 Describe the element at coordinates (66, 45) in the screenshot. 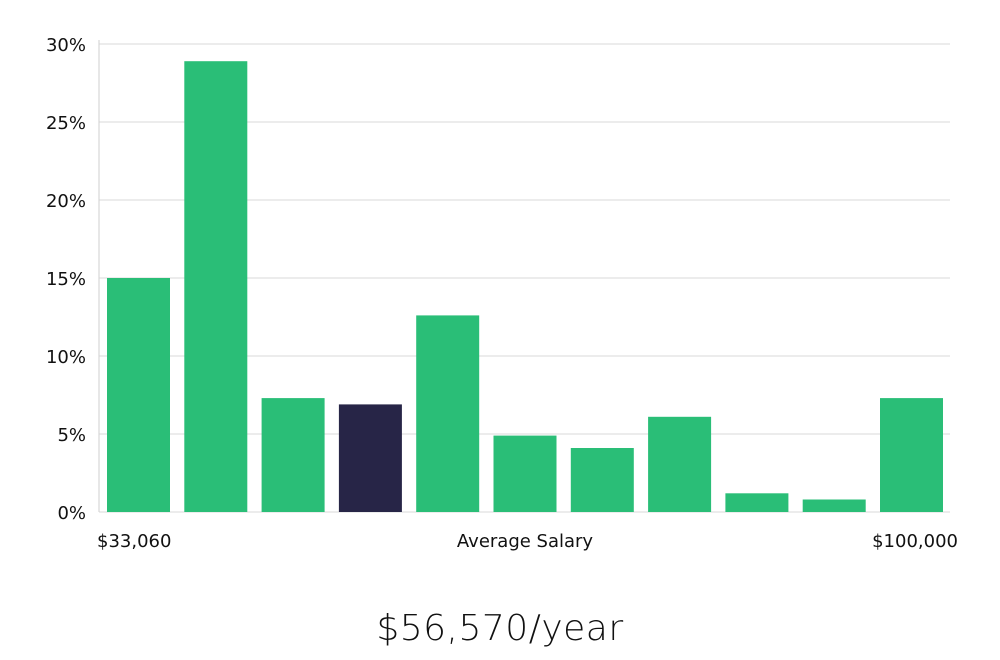

I see `y-tick-label: 30%` at that location.